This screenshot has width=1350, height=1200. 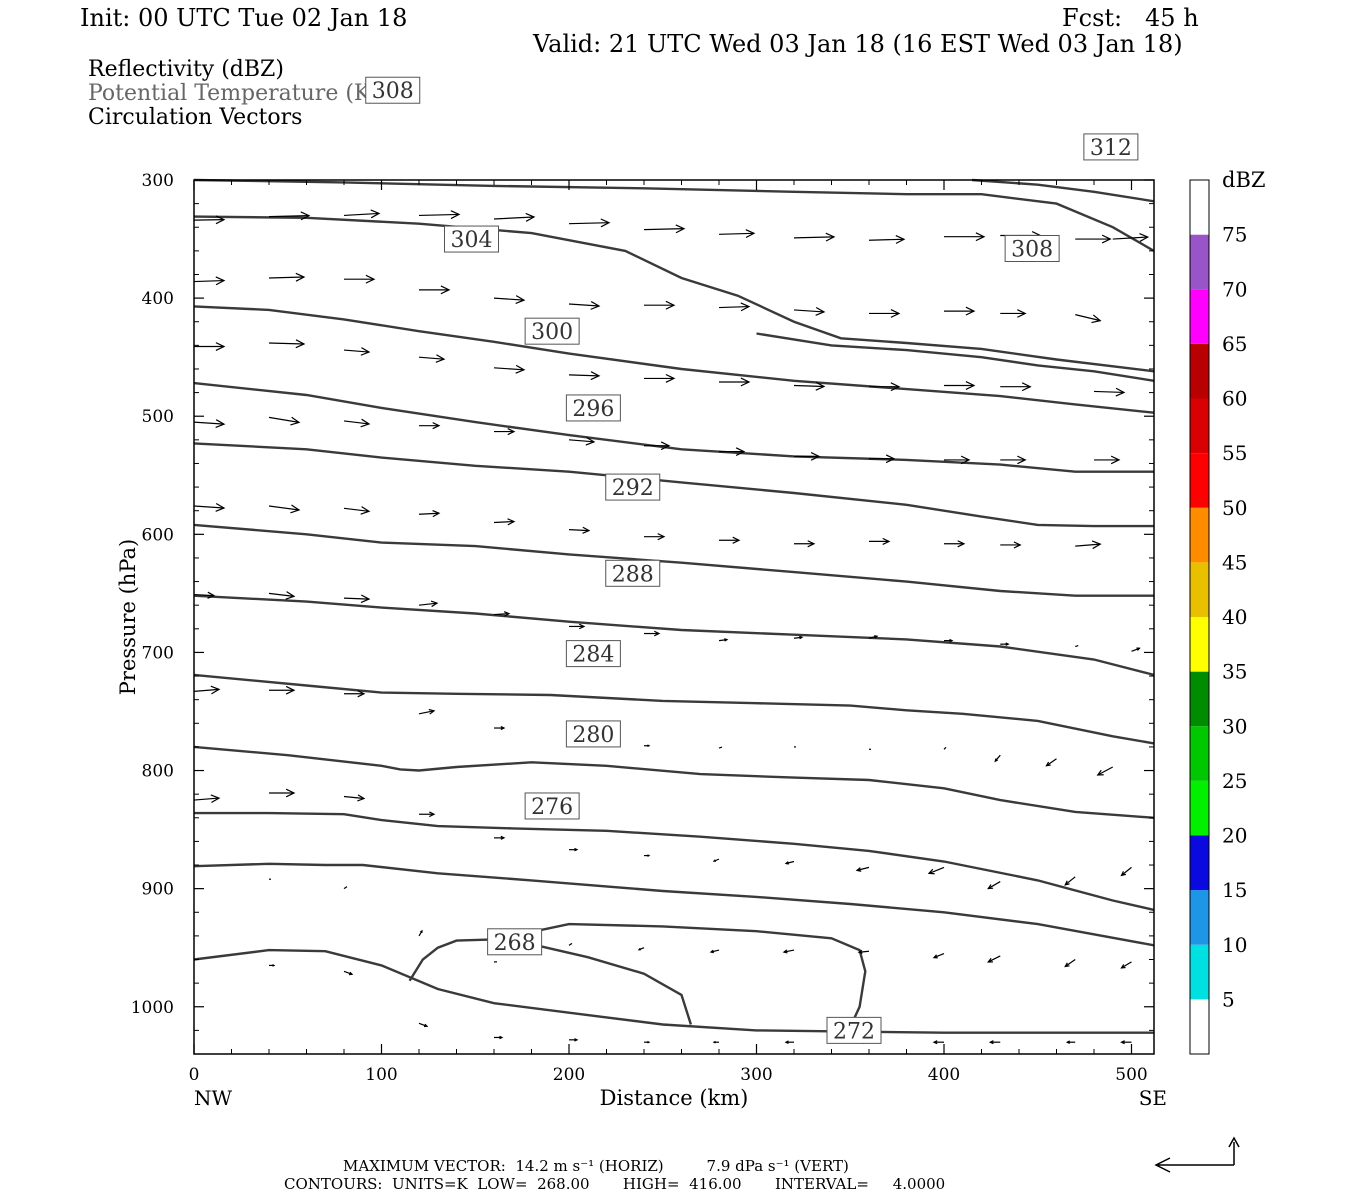 What do you see at coordinates (552, 332) in the screenshot?
I see `svg-text: 300` at bounding box center [552, 332].